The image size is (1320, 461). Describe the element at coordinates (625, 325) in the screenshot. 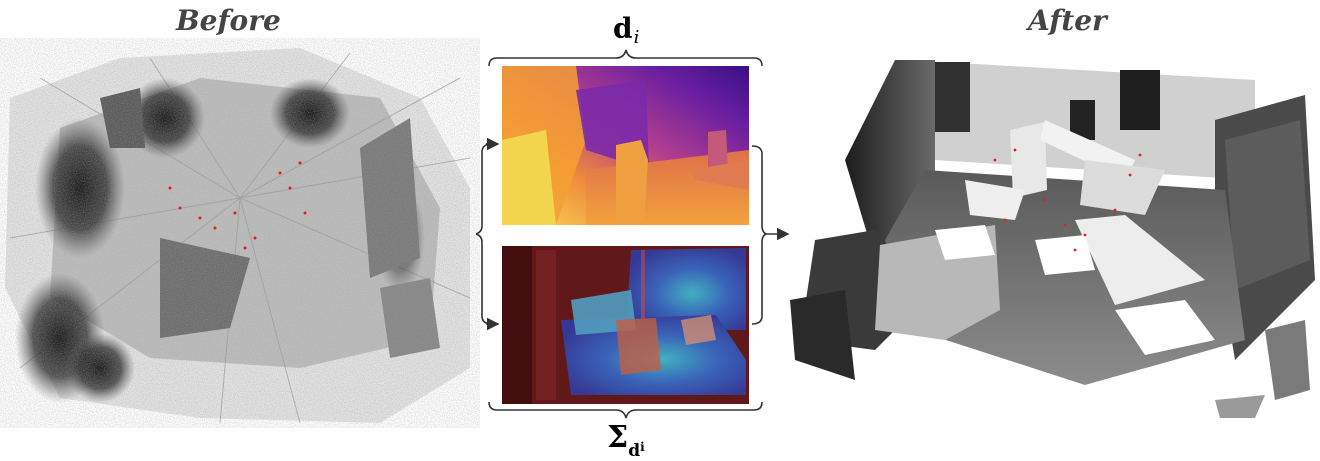

I see `uncertainty-map-image` at that location.